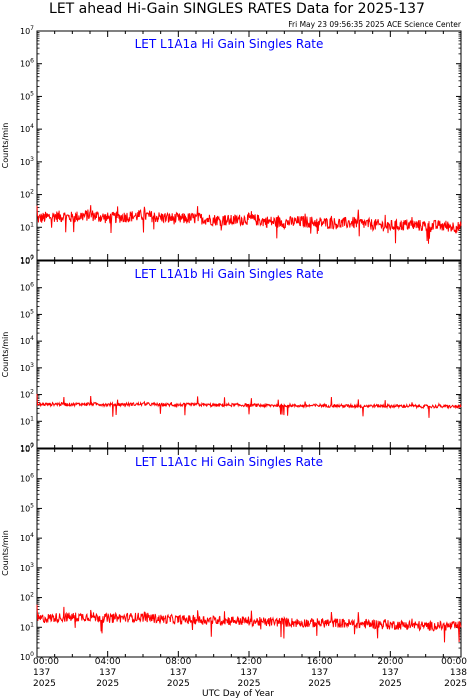 The width and height of the screenshot is (475, 700). What do you see at coordinates (238, 694) in the screenshot?
I see `x-axis-label: UTC Day of Year` at bounding box center [238, 694].